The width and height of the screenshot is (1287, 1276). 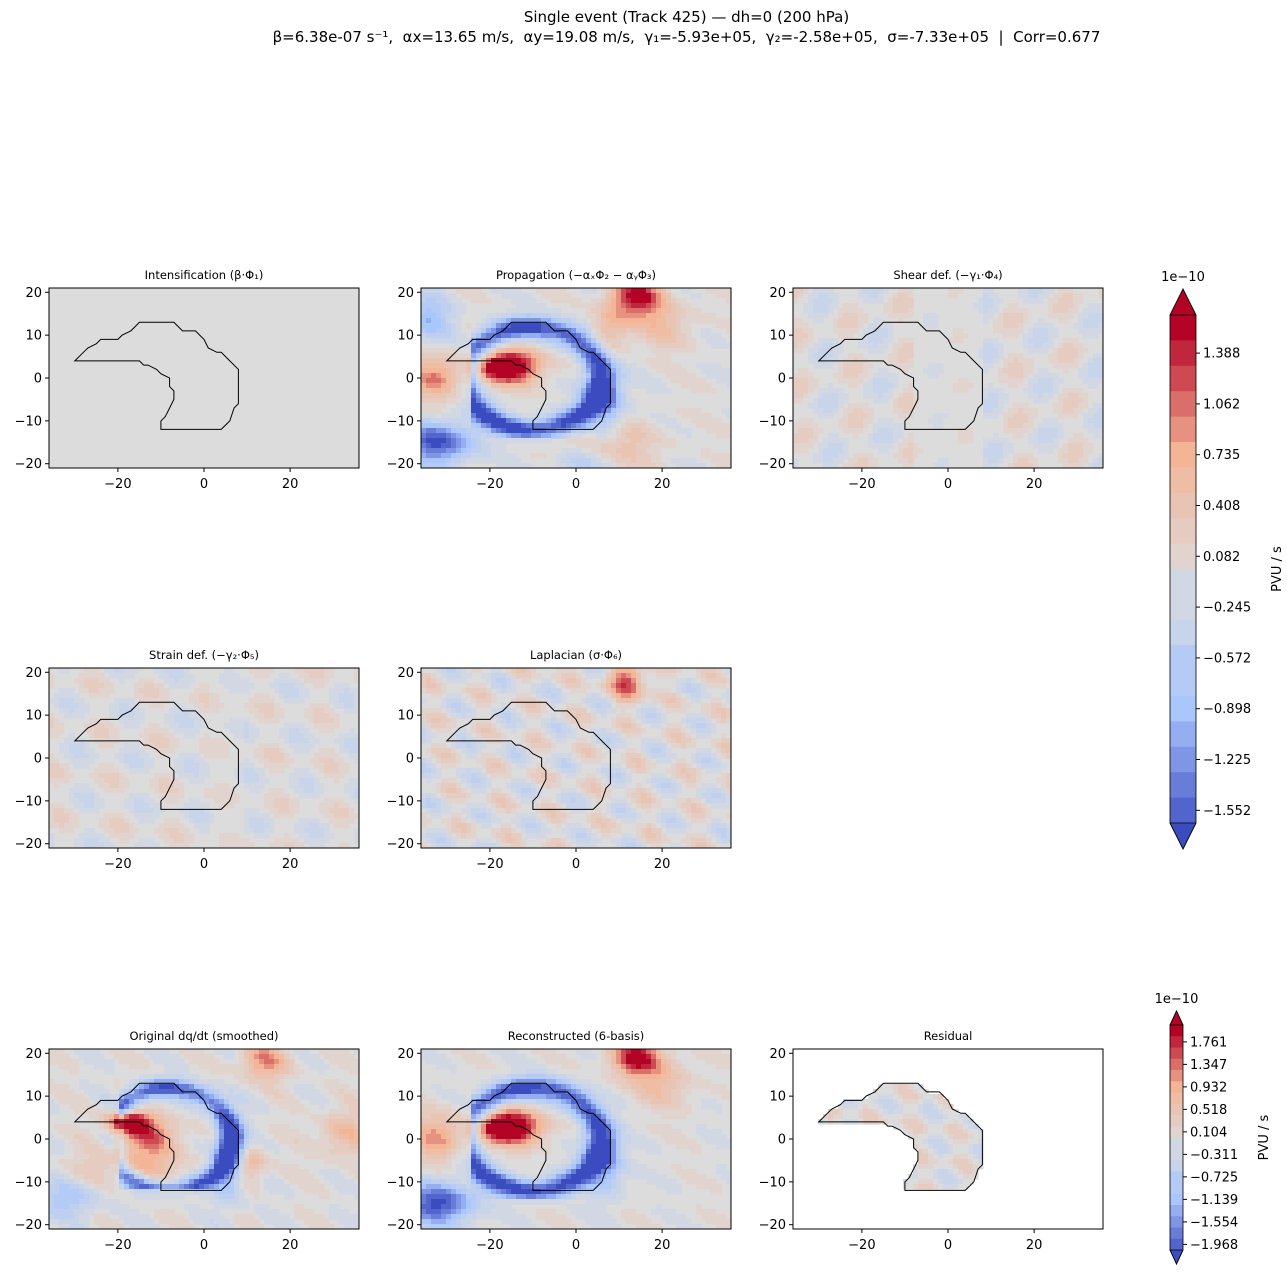 I want to click on colorbar-tick-label: −0.245, so click(x=1227, y=608).